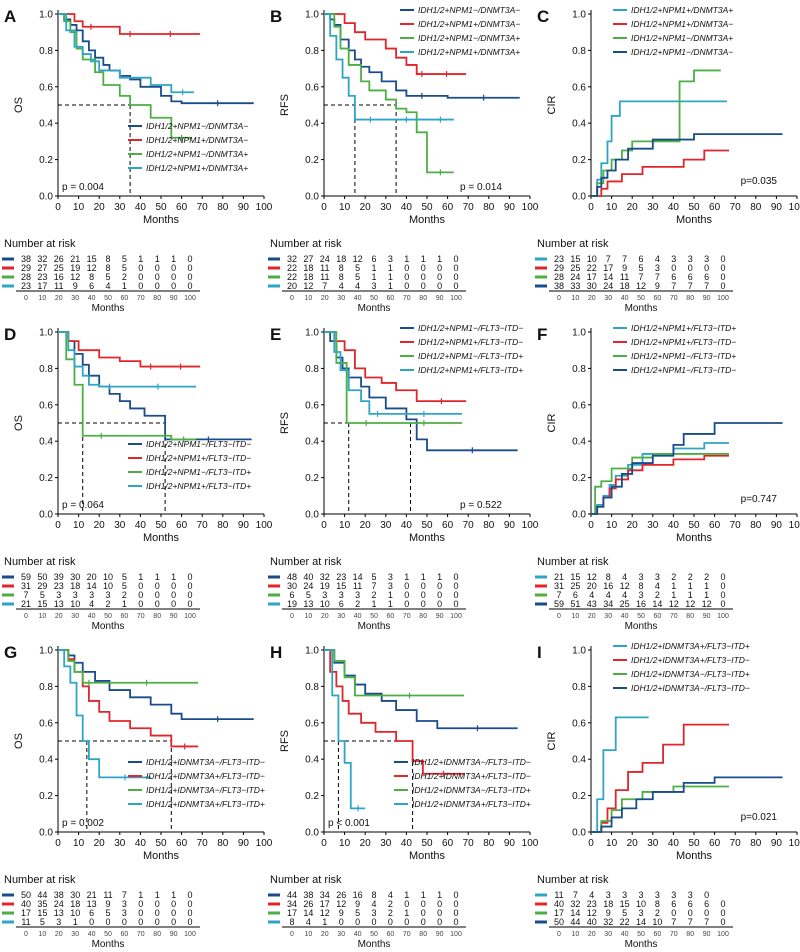 This screenshot has width=800, height=952. I want to click on risk-value: 39, so click(59, 577).